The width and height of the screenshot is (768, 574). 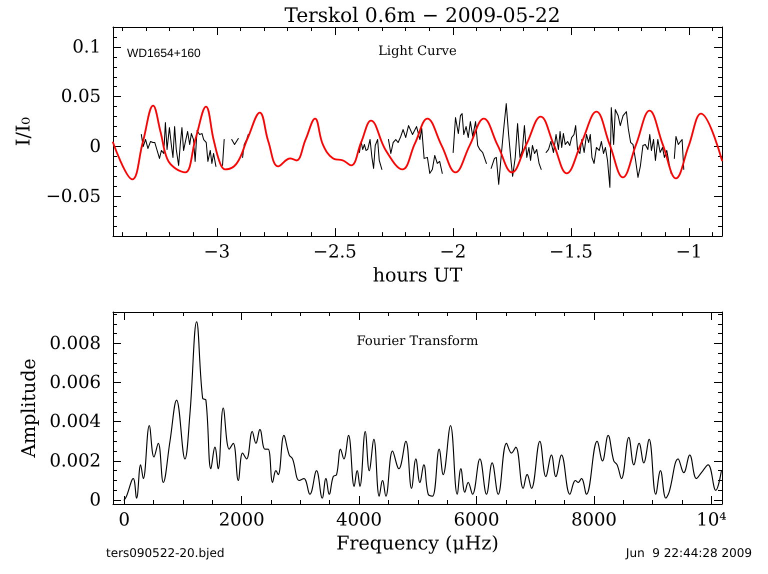 What do you see at coordinates (86, 47) in the screenshot?
I see `y-tick-label: 0.1` at bounding box center [86, 47].